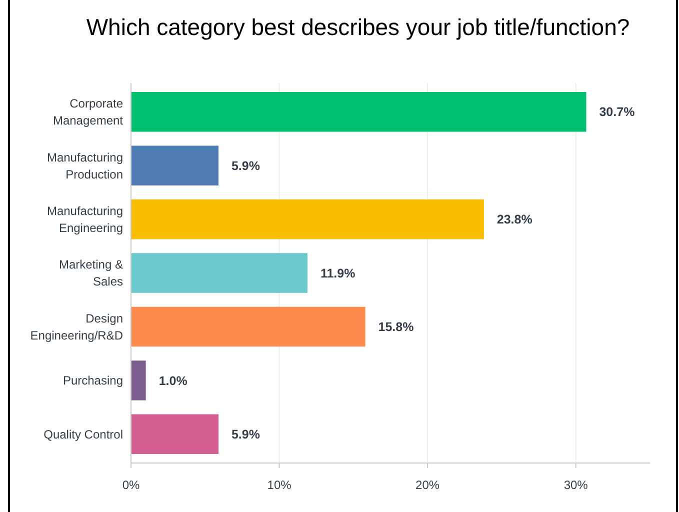  Describe the element at coordinates (514, 219) in the screenshot. I see `data-label: 23.8%` at that location.